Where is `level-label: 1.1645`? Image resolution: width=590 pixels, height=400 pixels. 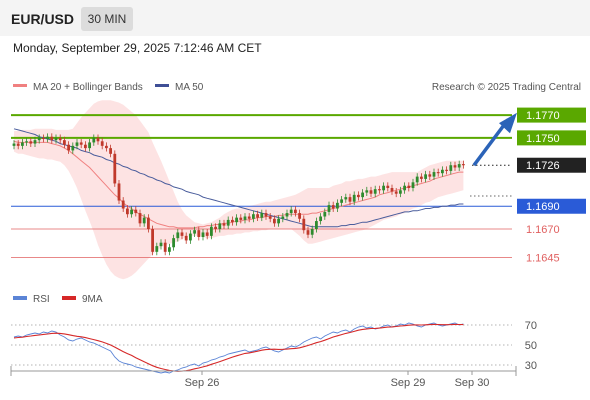 level-label: 1.1645 is located at coordinates (543, 259).